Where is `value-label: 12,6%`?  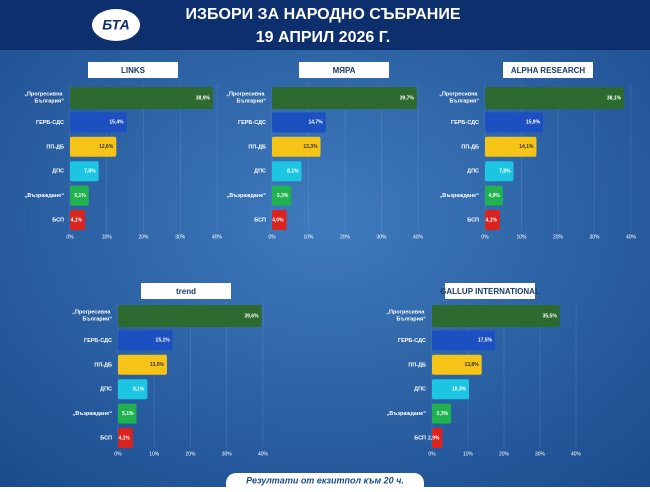
value-label: 12,6% is located at coordinates (106, 147).